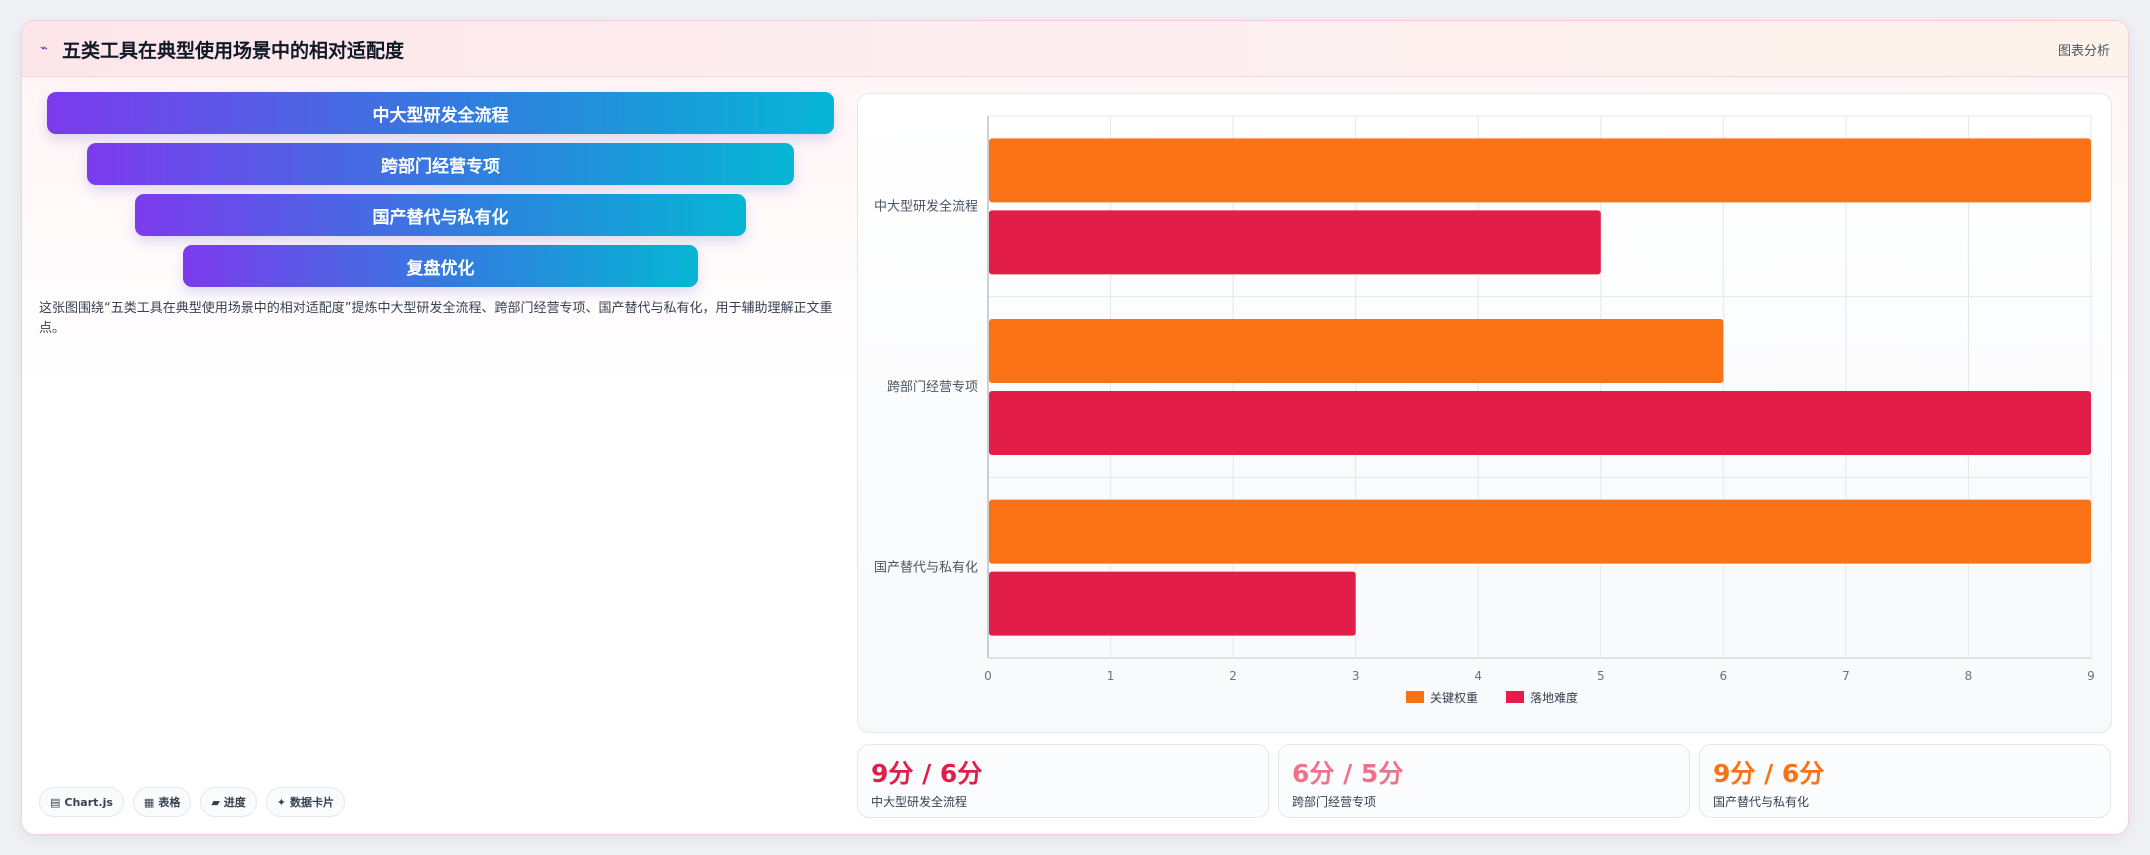 The height and width of the screenshot is (855, 2150). What do you see at coordinates (312, 802) in the screenshot?
I see `chip-label: 数据卡片` at bounding box center [312, 802].